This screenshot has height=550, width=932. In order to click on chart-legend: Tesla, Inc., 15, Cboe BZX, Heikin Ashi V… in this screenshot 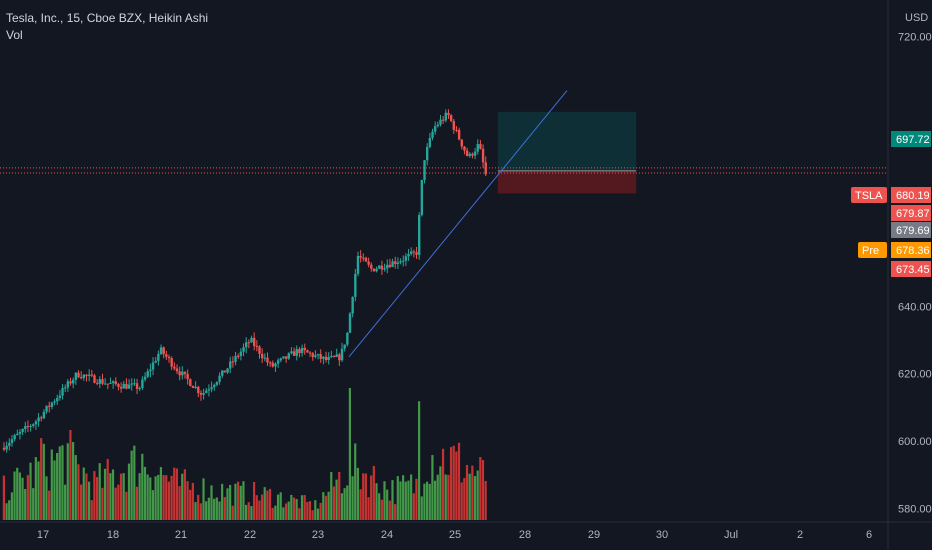, I will do `click(107, 27)`.